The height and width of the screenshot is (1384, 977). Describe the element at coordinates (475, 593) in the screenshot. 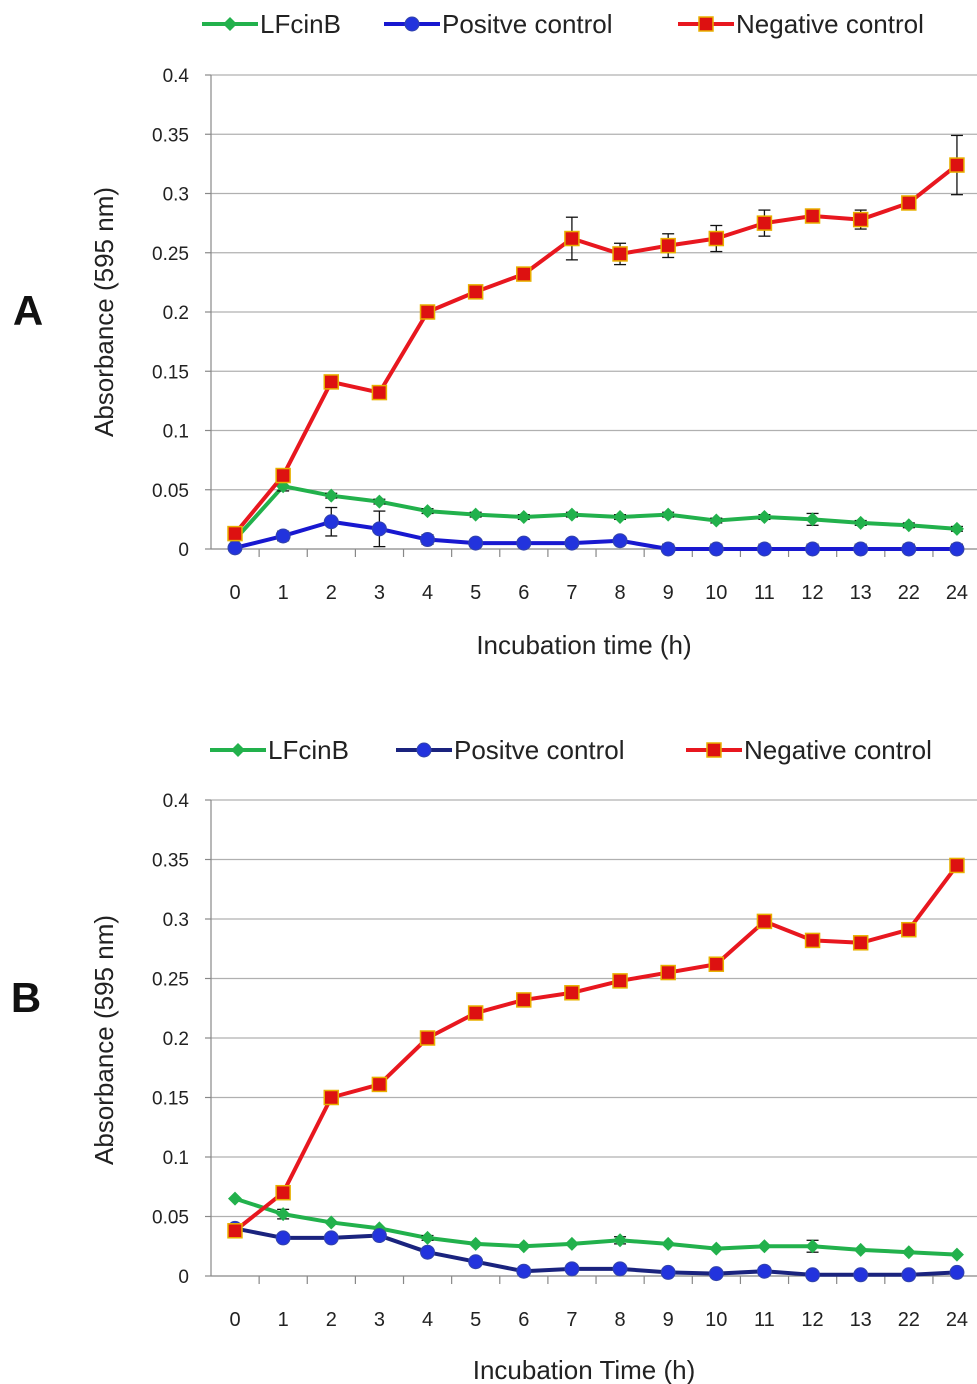

I see `x-tick-label: 5` at that location.